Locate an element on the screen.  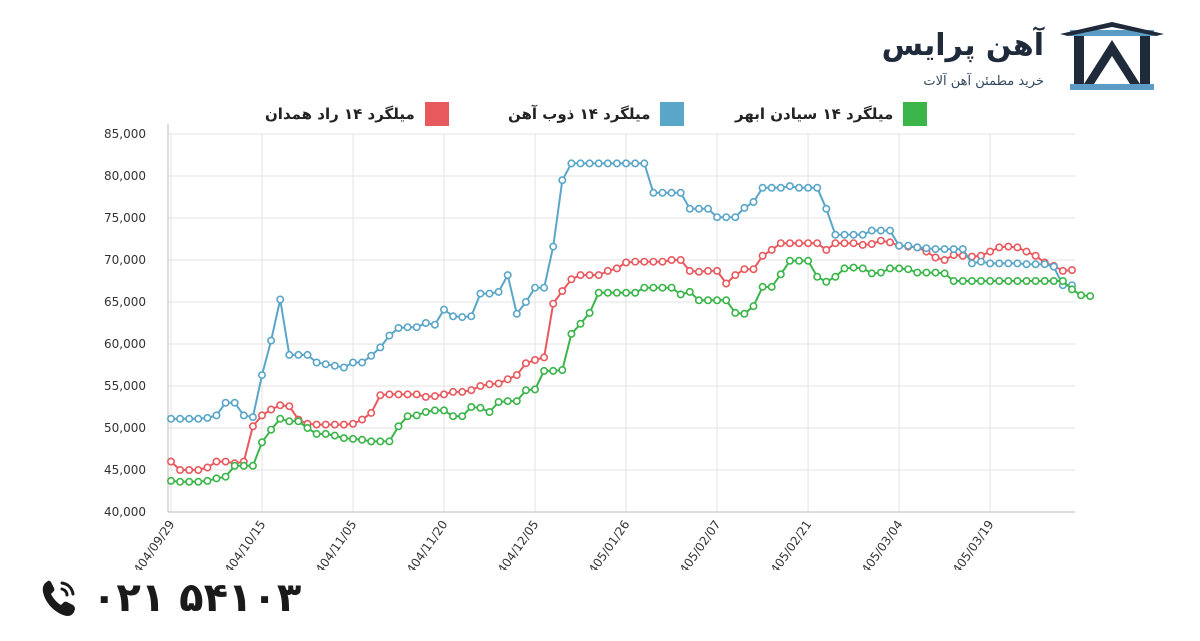
legend-label-rad-hamedan: میلگرد ۱۴ راد همدان is located at coordinates (340, 114).